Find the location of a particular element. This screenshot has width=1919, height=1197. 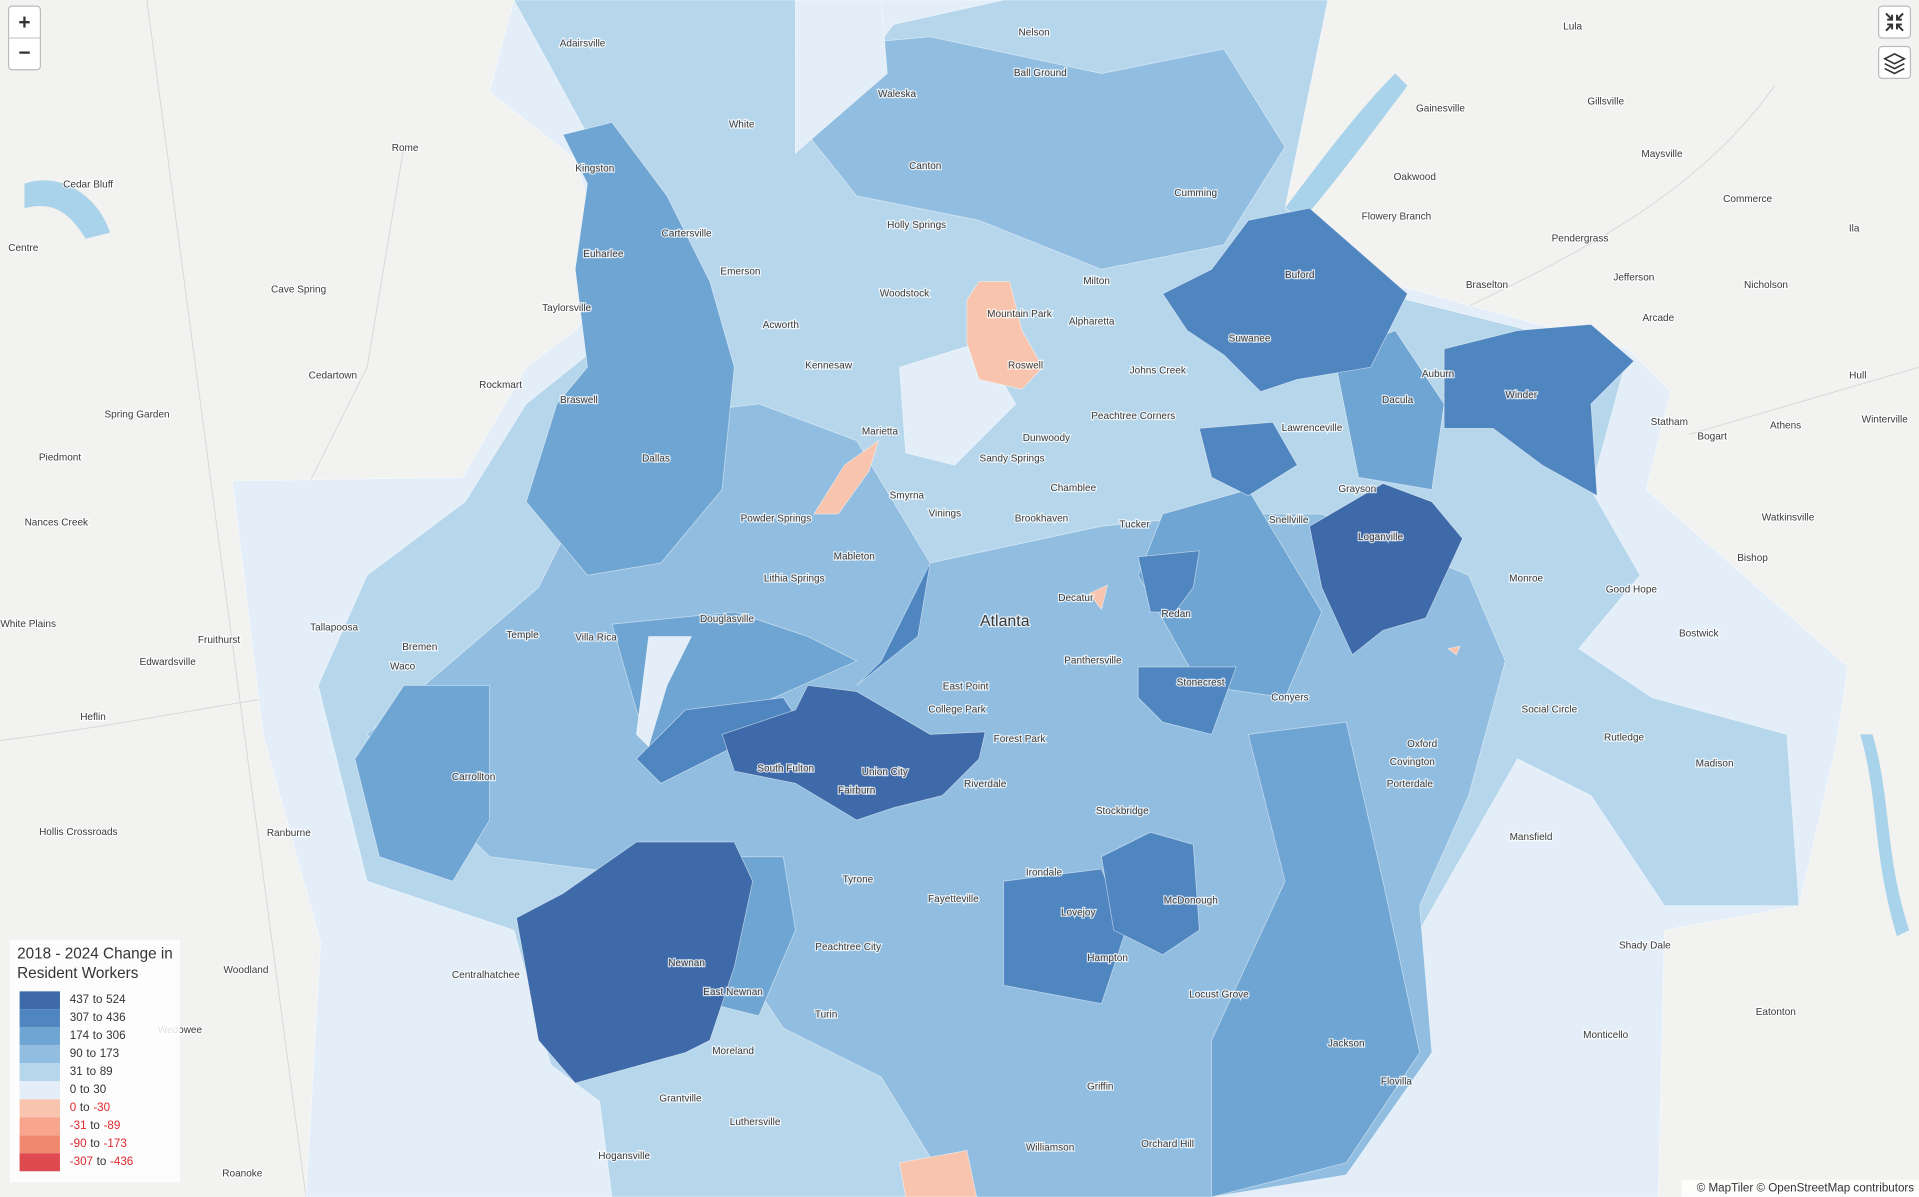

legend-from: 307 is located at coordinates (79, 1017).